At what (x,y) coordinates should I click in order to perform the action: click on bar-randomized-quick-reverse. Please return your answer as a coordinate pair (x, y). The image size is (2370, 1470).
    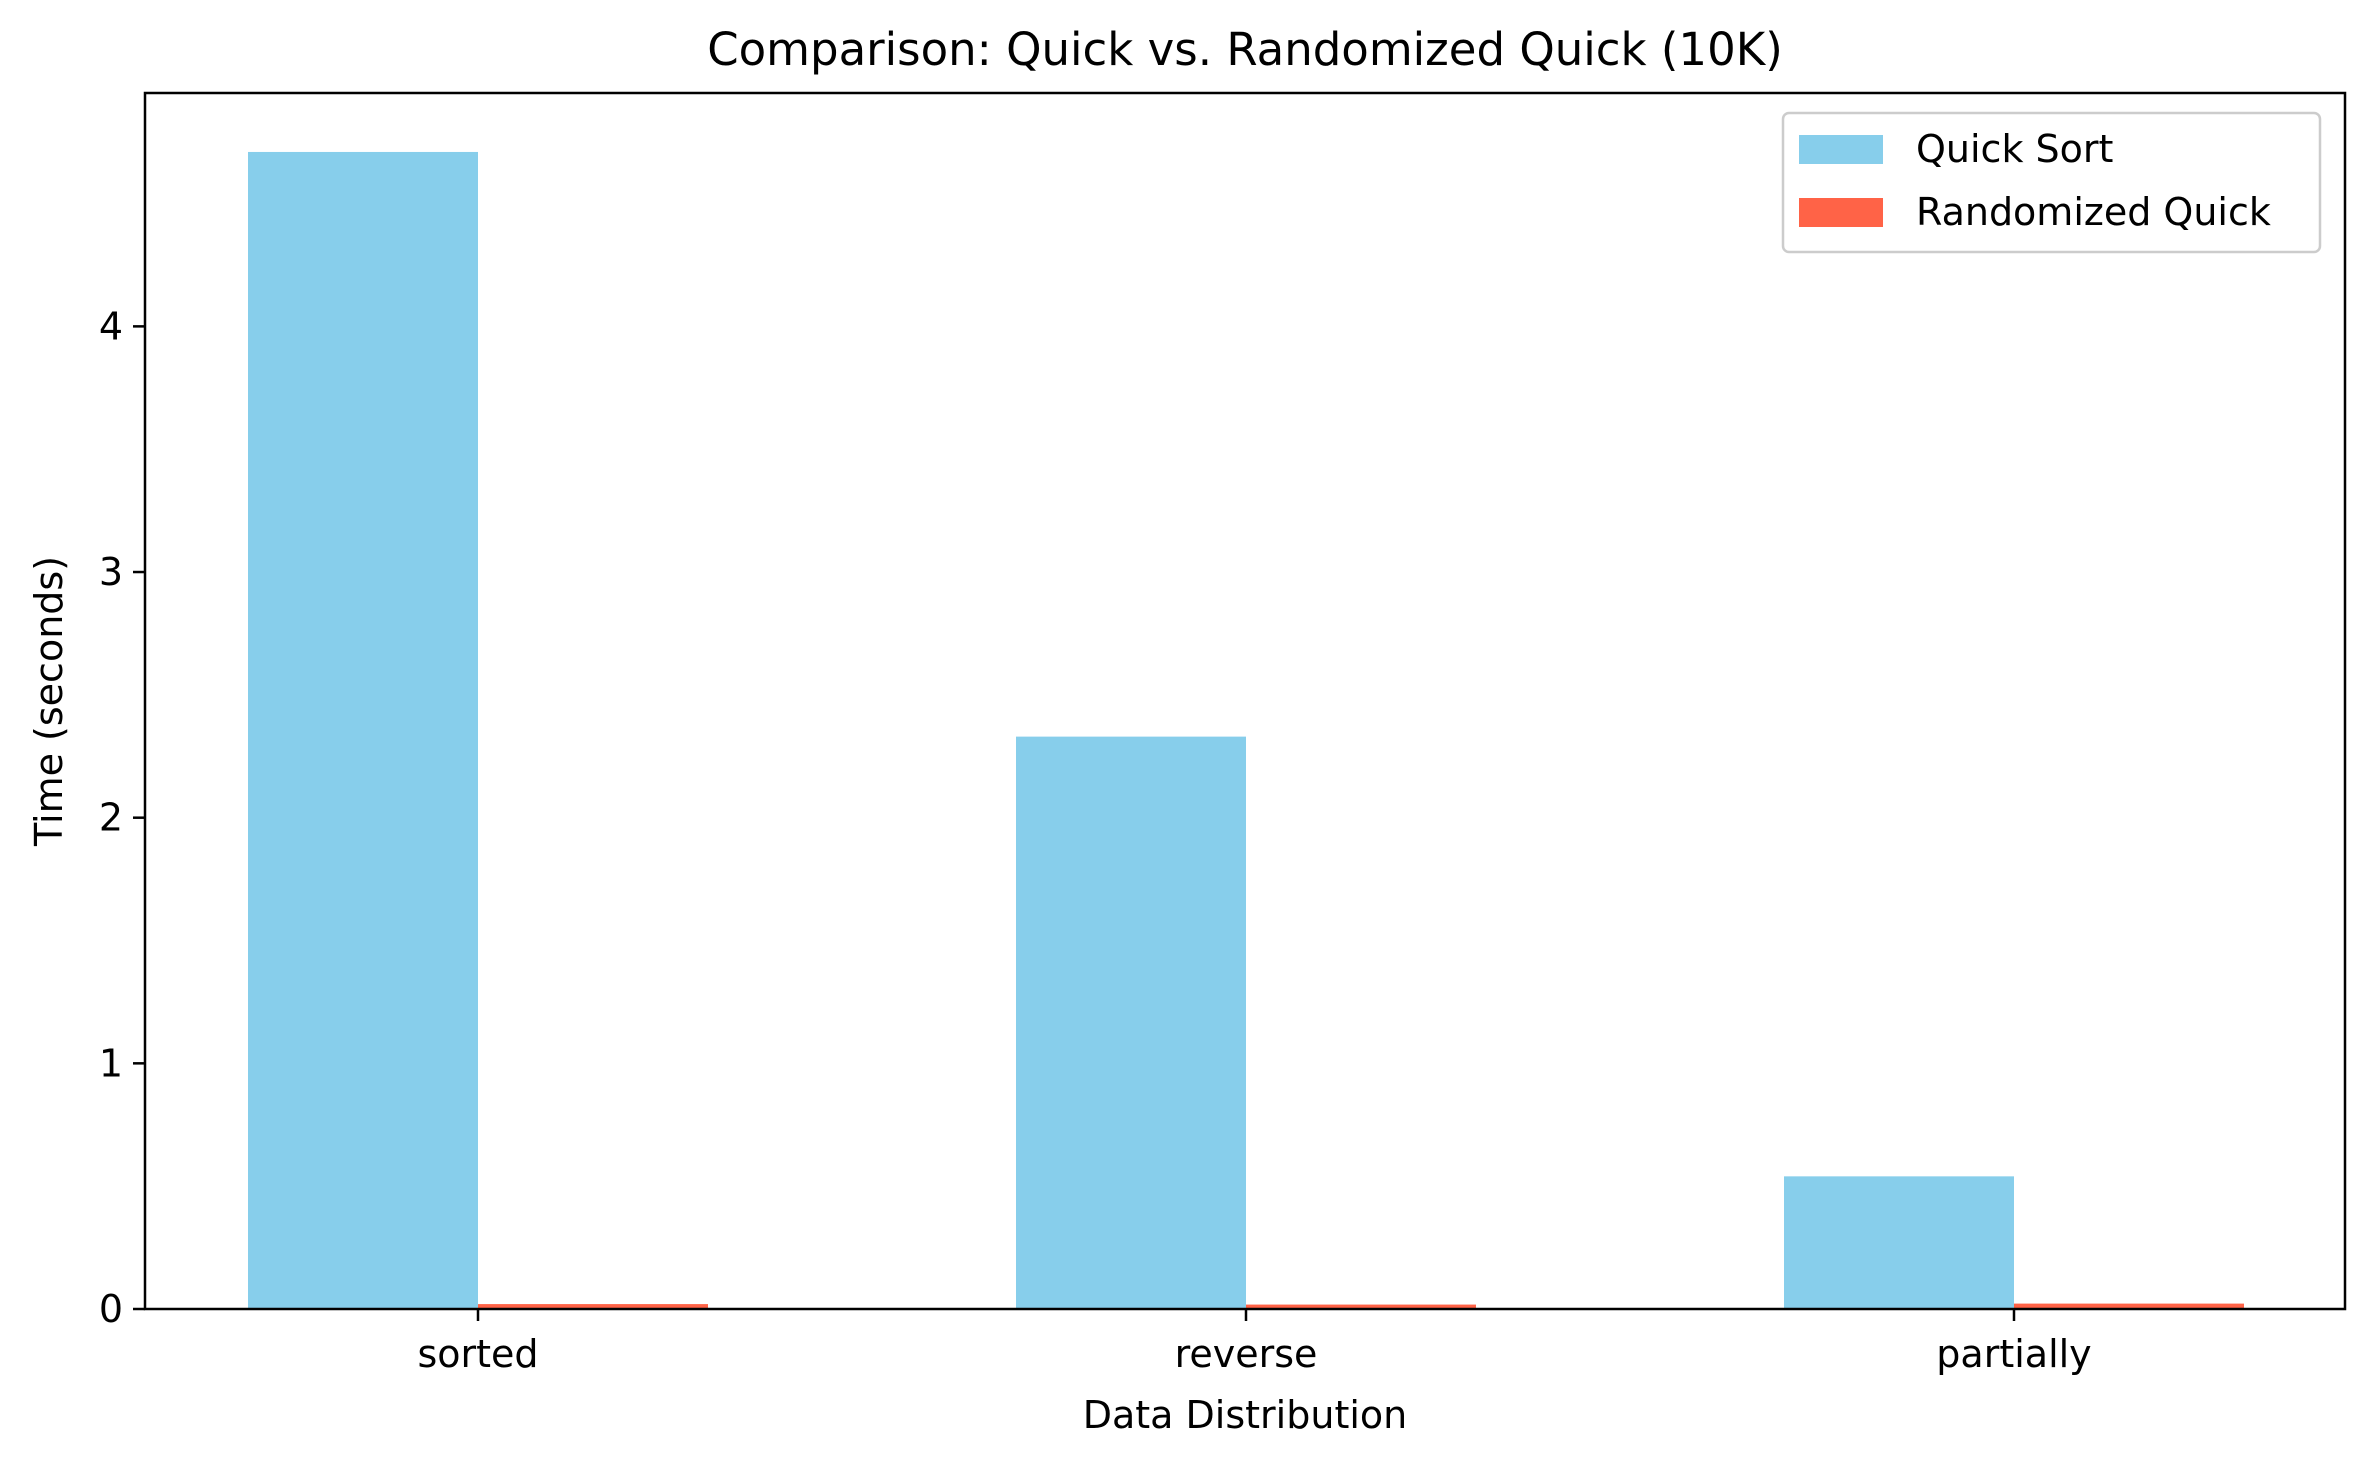
    Looking at the image, I should click on (1361, 1306).